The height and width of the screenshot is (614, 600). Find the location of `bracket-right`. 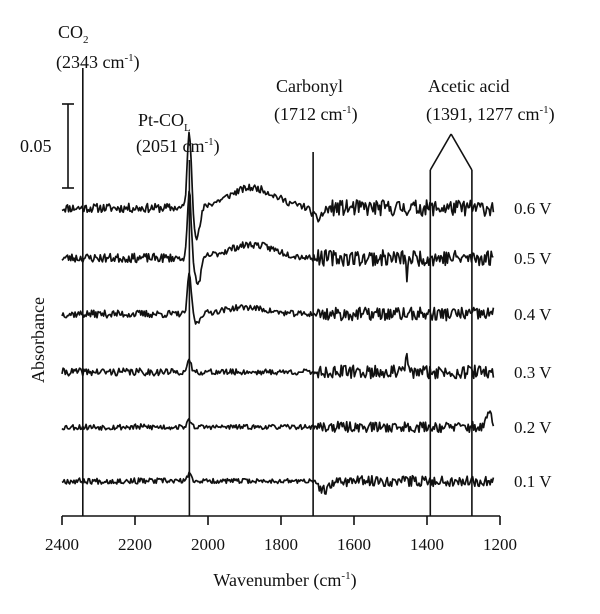

bracket-right is located at coordinates (461, 152).